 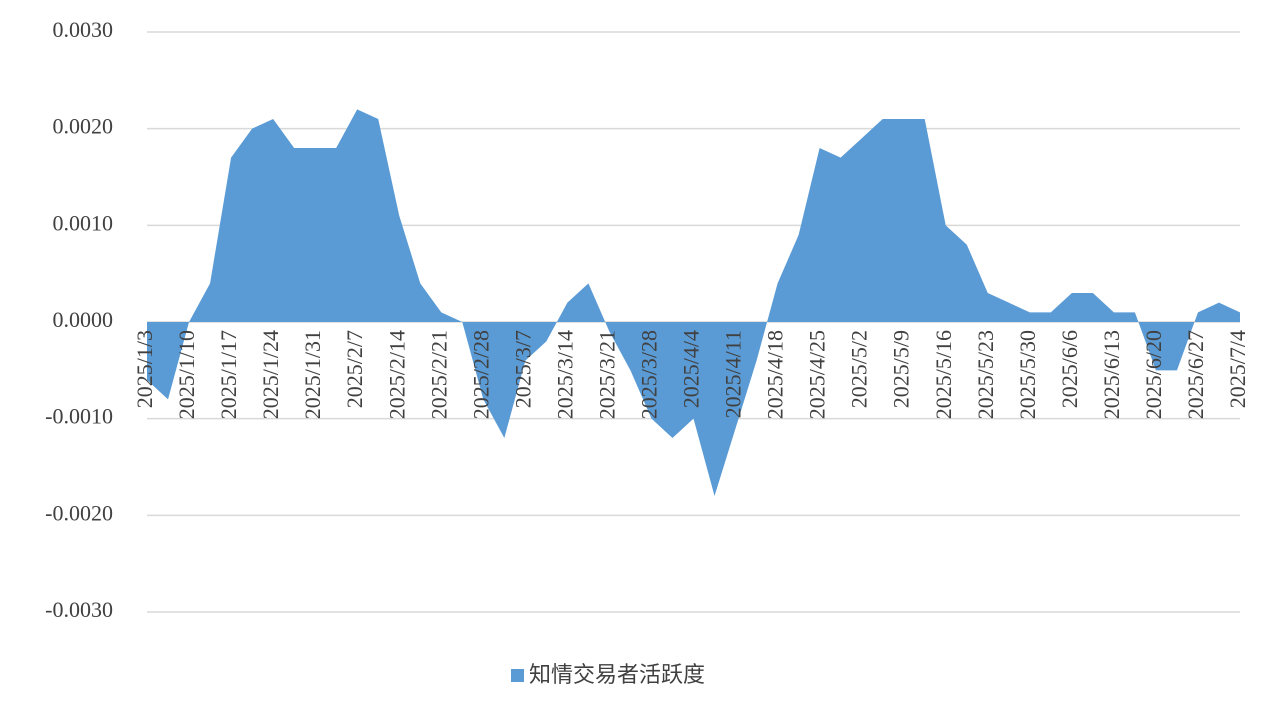 What do you see at coordinates (79, 609) in the screenshot?
I see `y-tick-label: -0.0030` at bounding box center [79, 609].